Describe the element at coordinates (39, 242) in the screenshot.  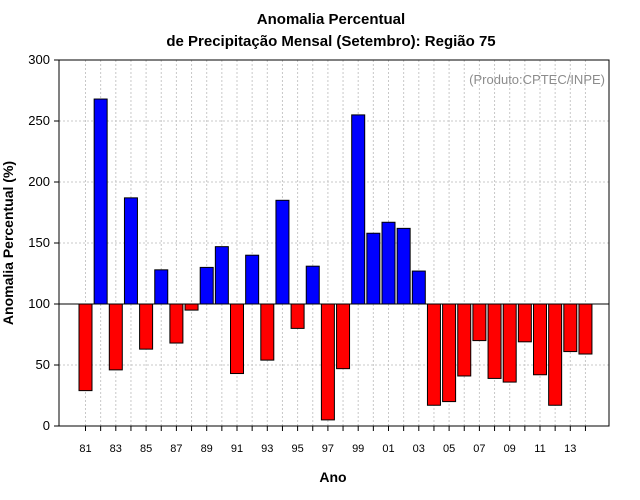
I see `y-tick-label: 150` at that location.